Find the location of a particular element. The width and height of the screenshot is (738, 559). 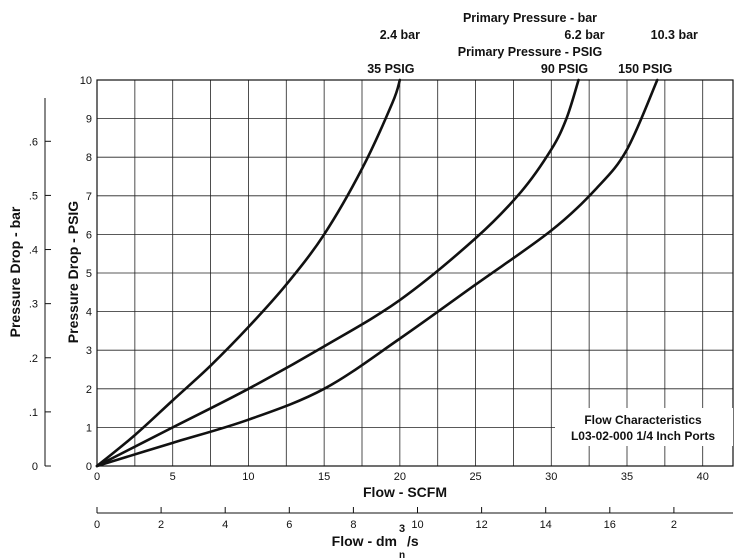

top-heading-psig: Primary Pressure - PSIG is located at coordinates (530, 52).